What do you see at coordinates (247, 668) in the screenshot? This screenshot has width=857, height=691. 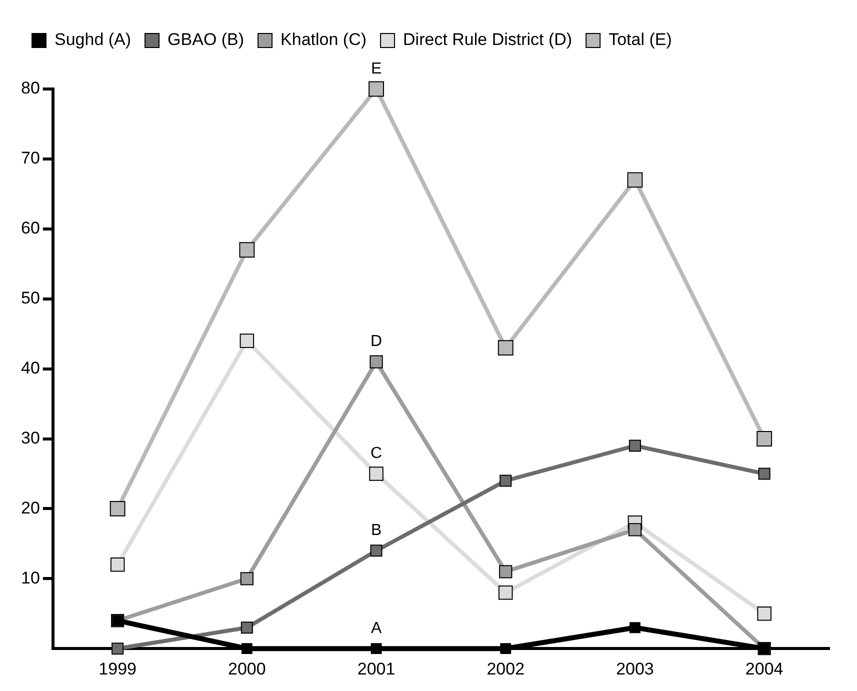 I see `x-tick-label: 2000` at bounding box center [247, 668].